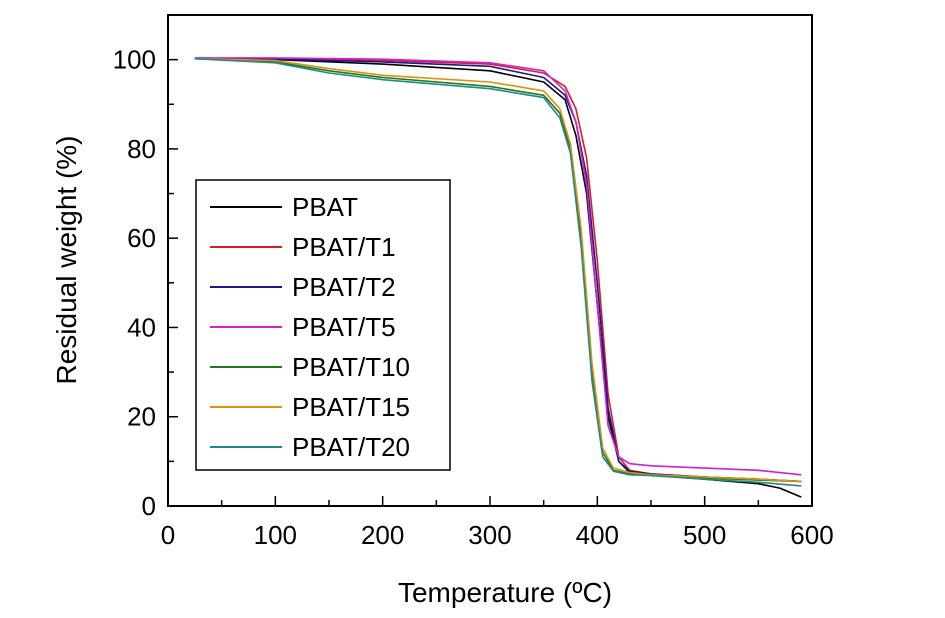 Image resolution: width=945 pixels, height=618 pixels. What do you see at coordinates (134, 60) in the screenshot?
I see `y-tick-label: 100` at bounding box center [134, 60].